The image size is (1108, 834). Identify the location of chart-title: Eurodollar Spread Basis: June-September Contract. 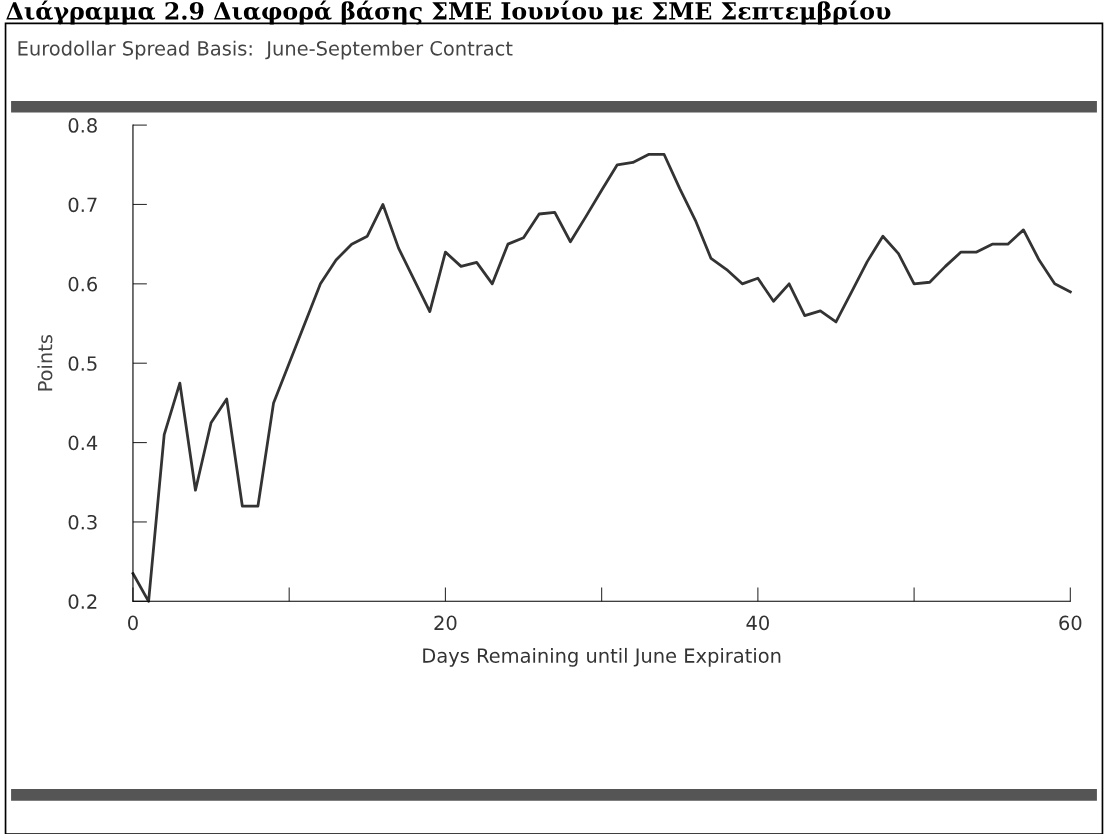
(265, 50).